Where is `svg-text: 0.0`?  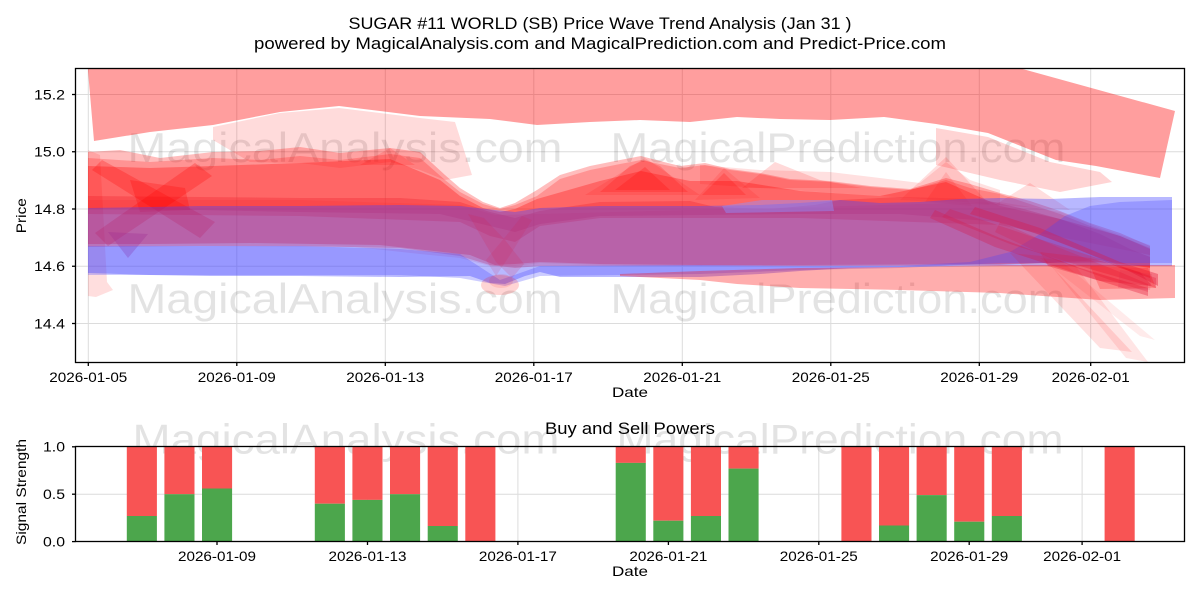 svg-text: 0.0 is located at coordinates (54, 541).